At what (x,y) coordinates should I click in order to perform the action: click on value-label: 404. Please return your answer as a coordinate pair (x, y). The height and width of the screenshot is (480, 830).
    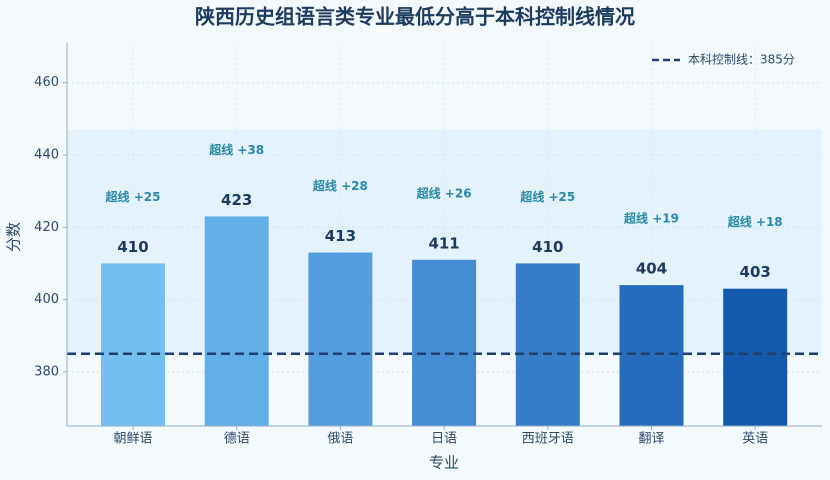
    Looking at the image, I should click on (651, 269).